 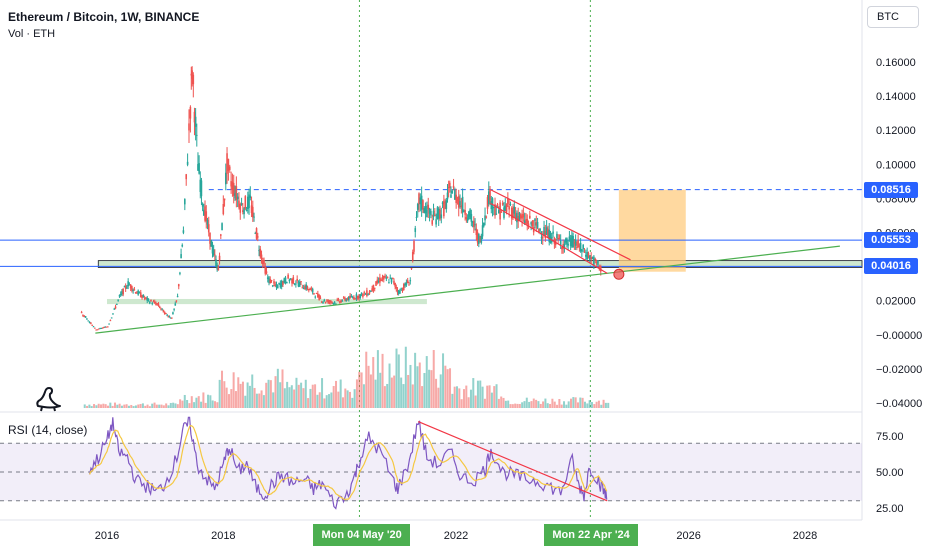 I want to click on price-axis-label: −0.02000, so click(x=899, y=370).